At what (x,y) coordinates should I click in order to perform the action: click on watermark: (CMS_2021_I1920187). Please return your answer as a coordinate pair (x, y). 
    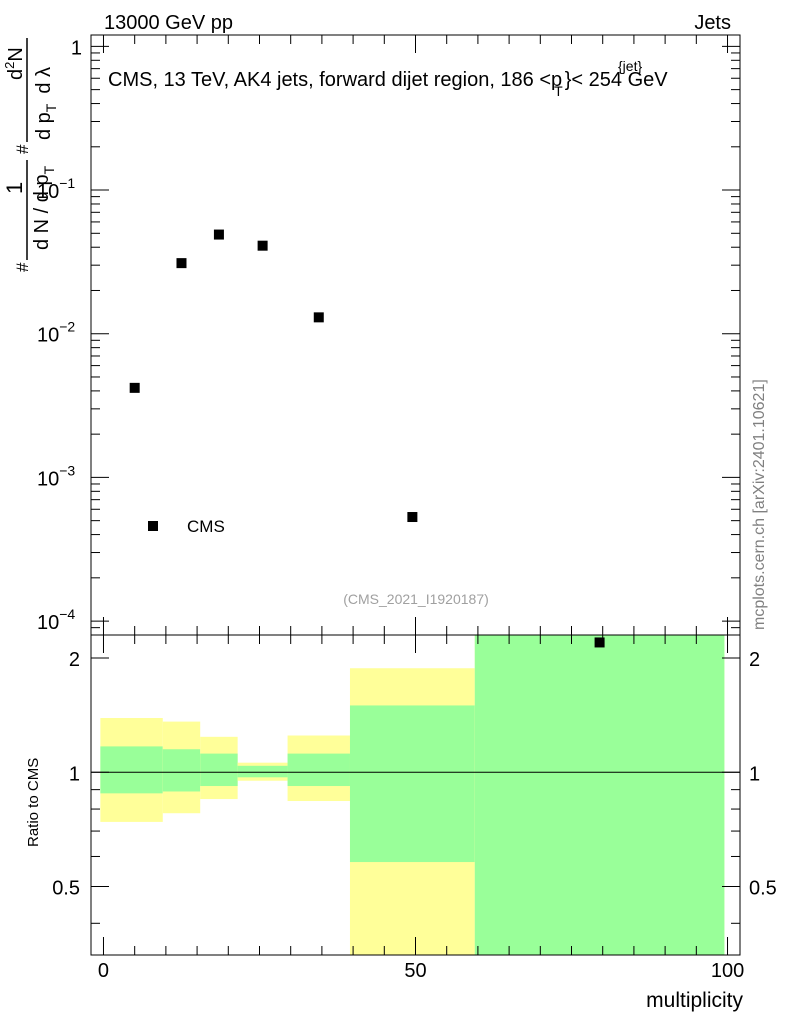
    Looking at the image, I should click on (416, 599).